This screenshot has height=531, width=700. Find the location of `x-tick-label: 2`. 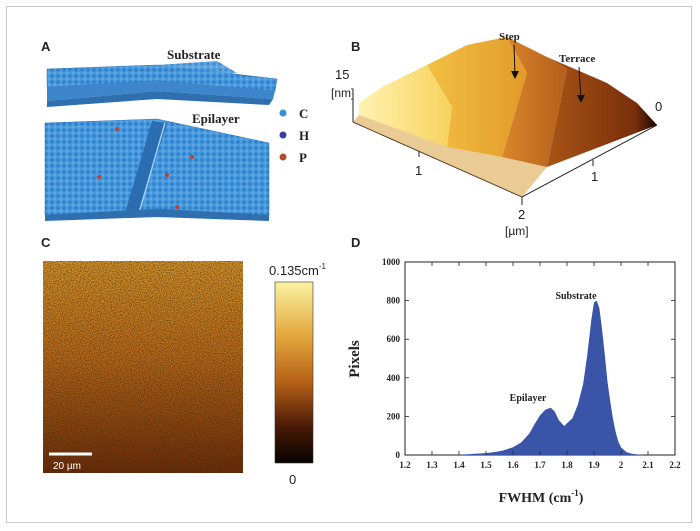

x-tick-label: 2 is located at coordinates (621, 465).